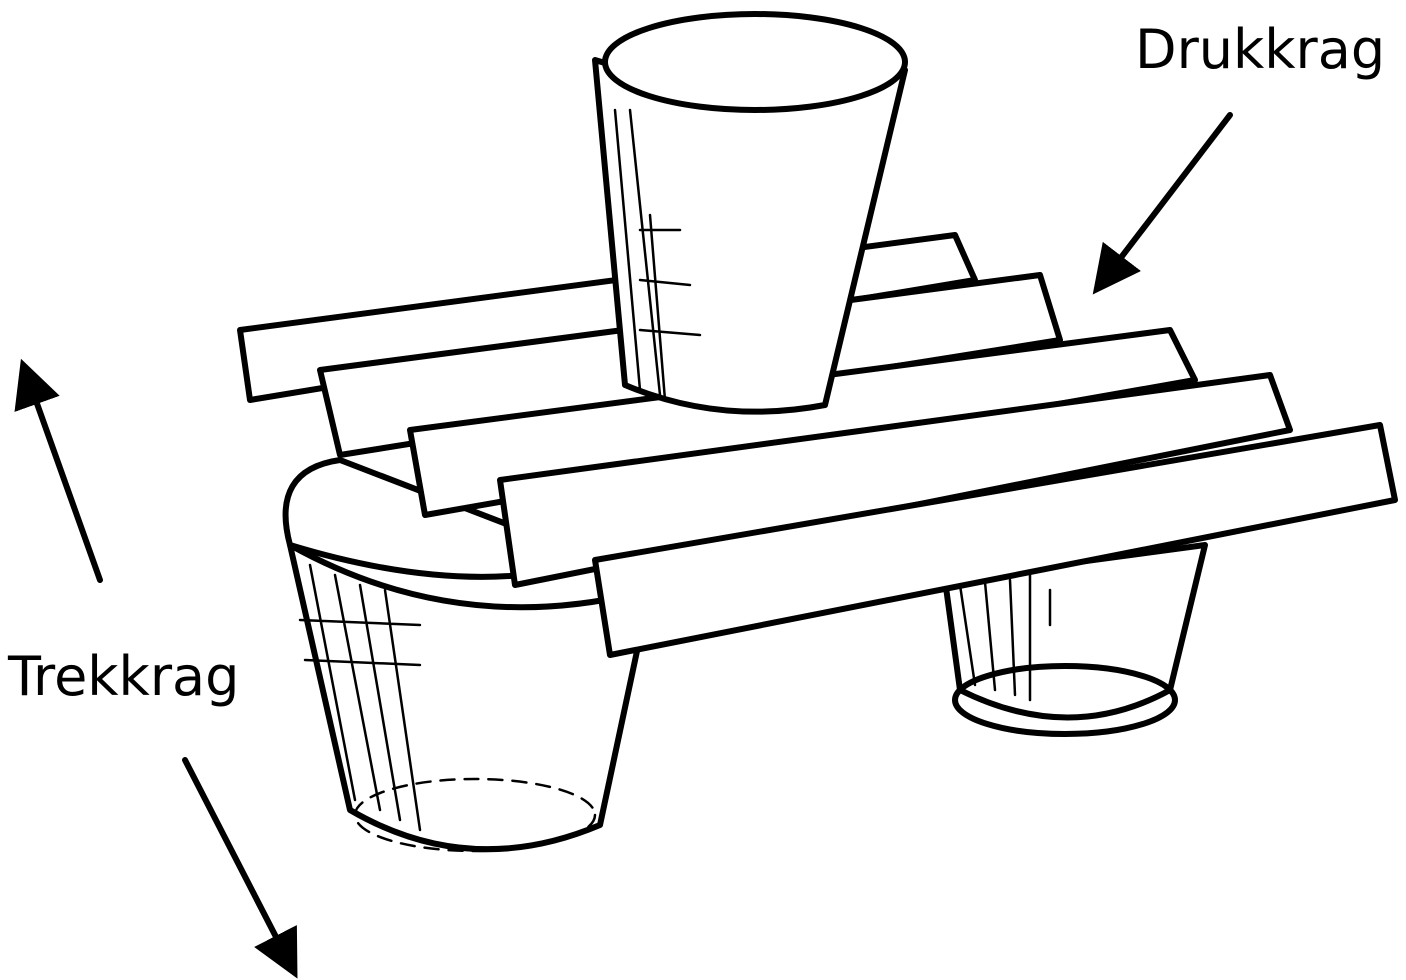 Image resolution: width=1406 pixels, height=980 pixels. I want to click on tension-arrow-up, so click(58, 470).